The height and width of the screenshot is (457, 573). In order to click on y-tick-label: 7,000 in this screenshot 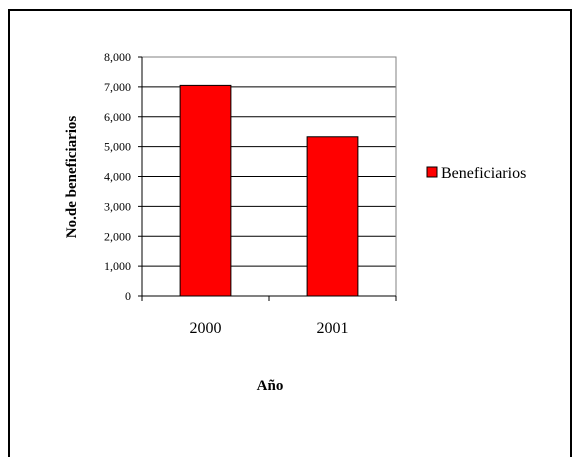, I will do `click(117, 87)`.